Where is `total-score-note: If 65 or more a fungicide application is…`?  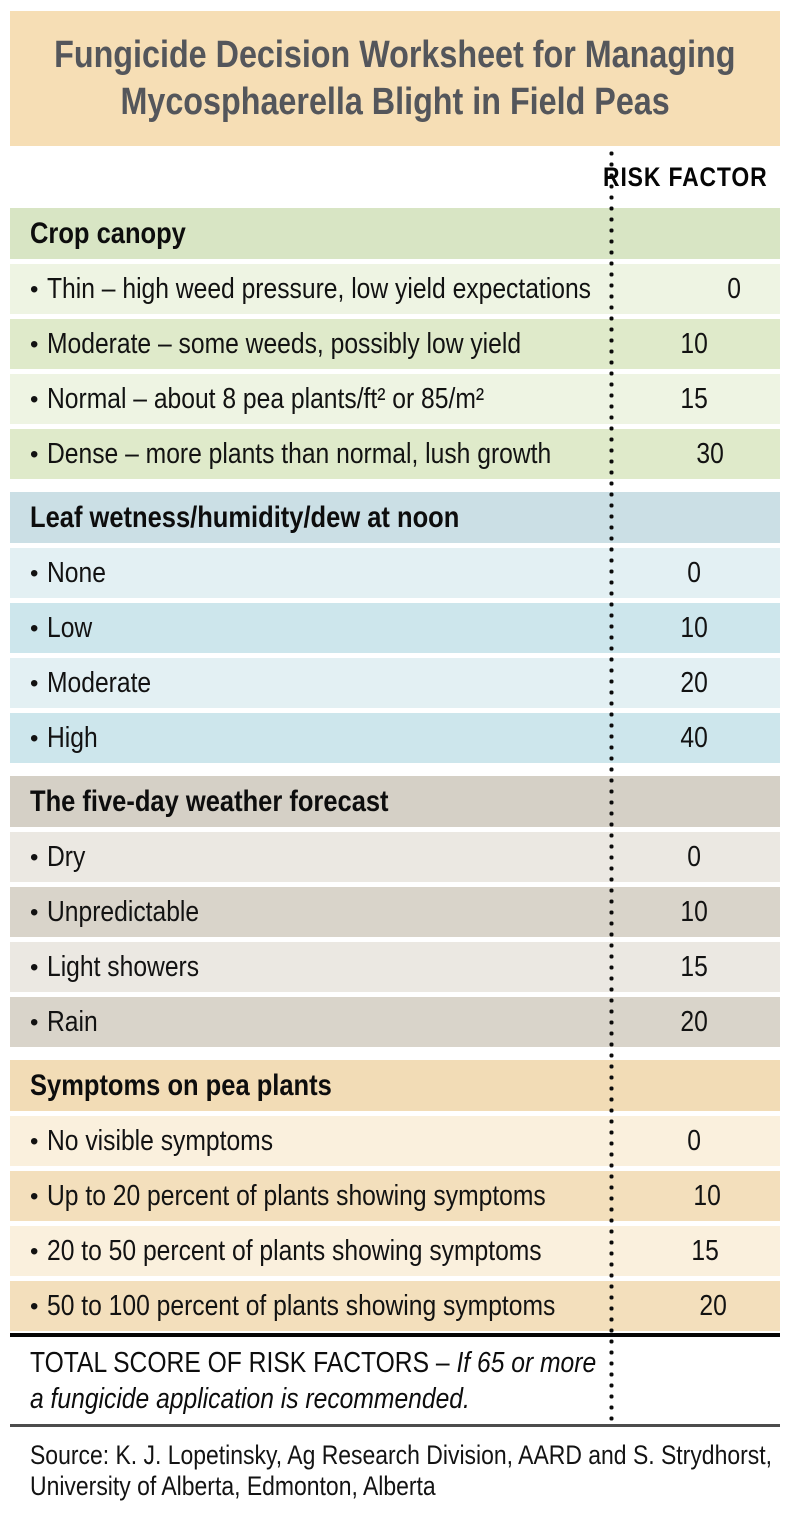
total-score-note: If 65 or more a fungicide application is… is located at coordinates (313, 1380).